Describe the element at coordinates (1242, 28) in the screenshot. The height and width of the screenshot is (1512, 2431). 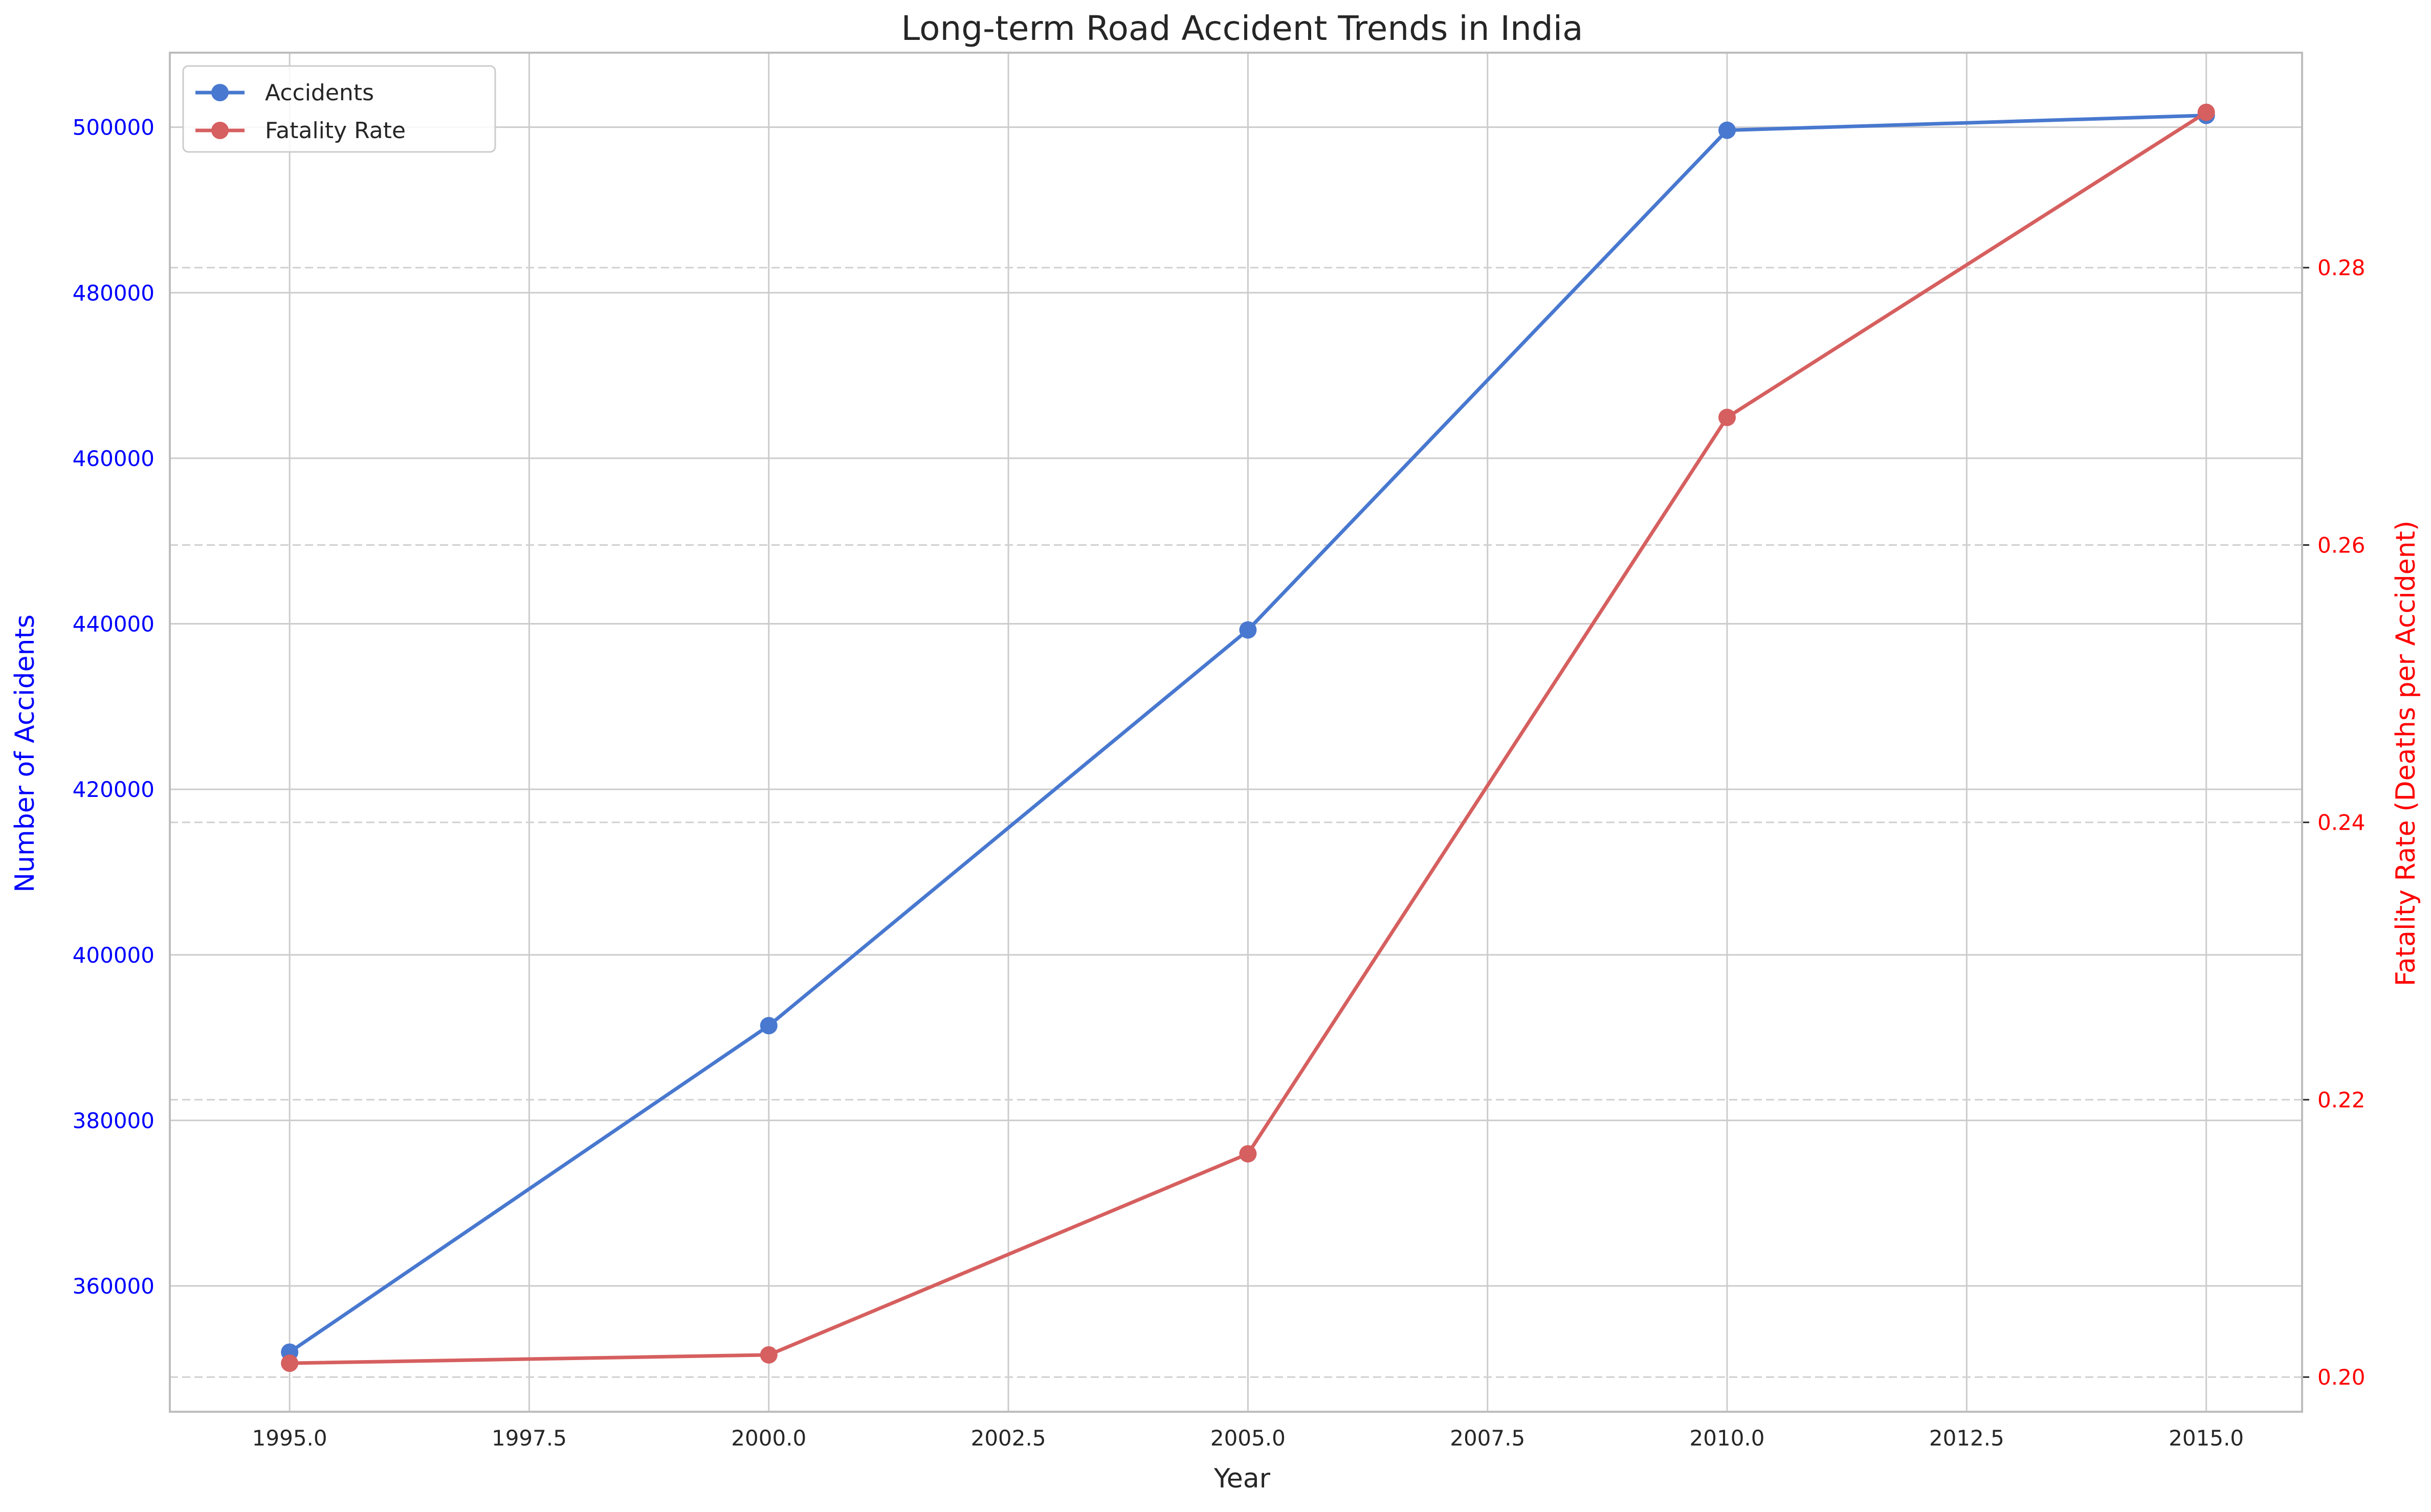
I see `chart-title: Long-term Road Accident Trends in India` at that location.